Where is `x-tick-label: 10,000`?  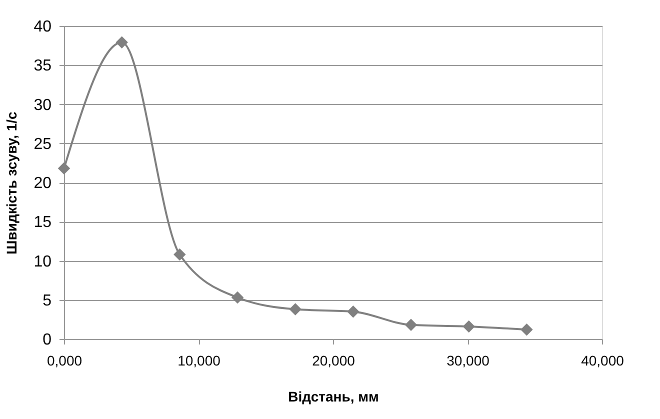
x-tick-label: 10,000 is located at coordinates (199, 360).